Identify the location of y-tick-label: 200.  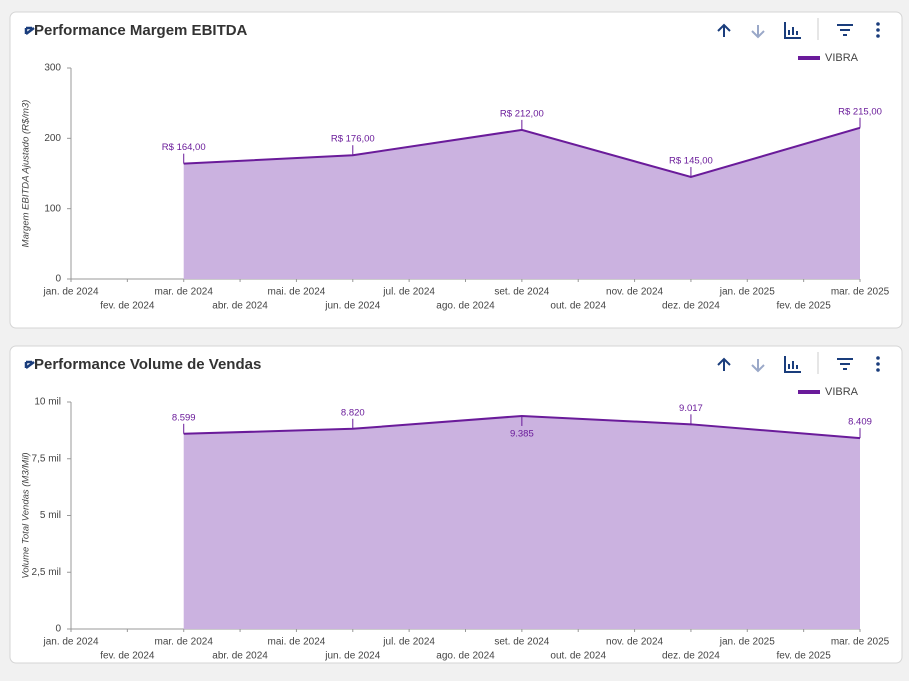
(52, 138).